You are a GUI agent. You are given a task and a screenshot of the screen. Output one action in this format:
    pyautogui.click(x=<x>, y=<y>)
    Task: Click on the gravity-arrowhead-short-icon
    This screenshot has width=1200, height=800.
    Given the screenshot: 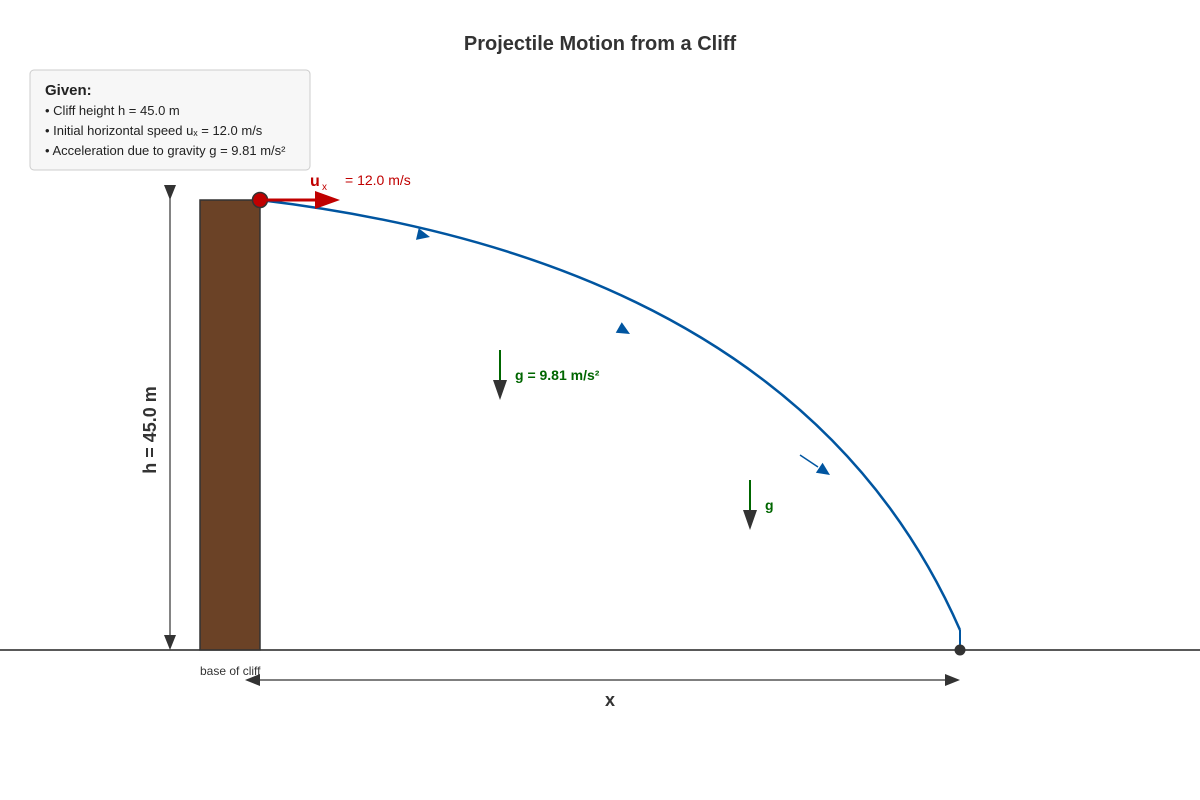 What is the action you would take?
    pyautogui.click(x=750, y=520)
    